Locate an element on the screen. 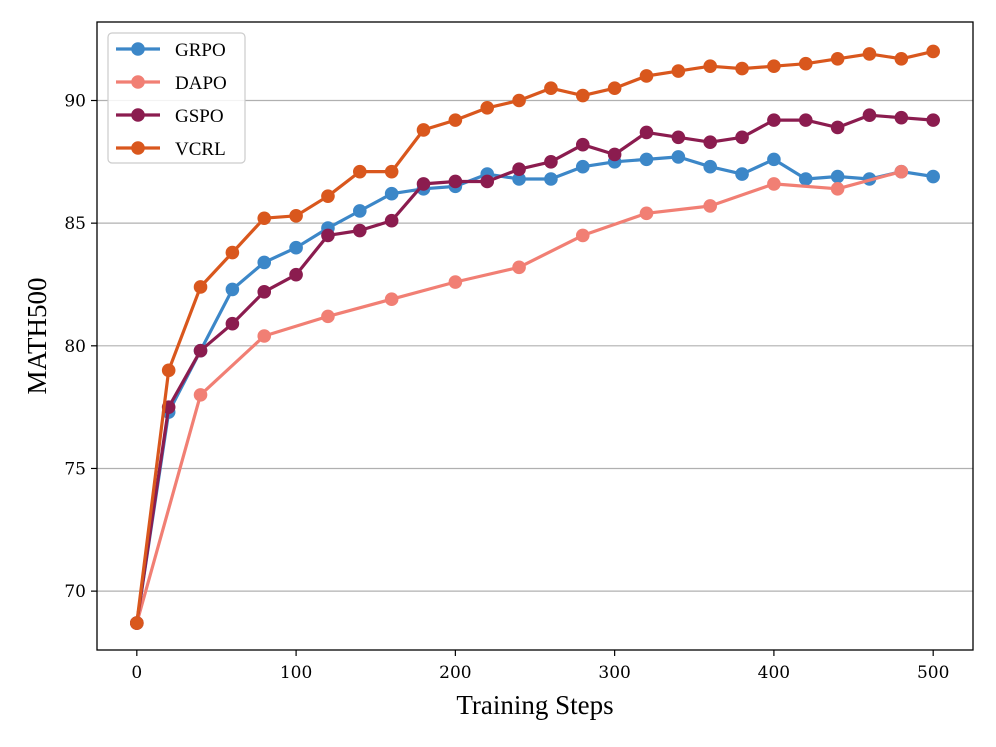 The height and width of the screenshot is (747, 996). y-tick-label: 70 is located at coordinates (75, 592).